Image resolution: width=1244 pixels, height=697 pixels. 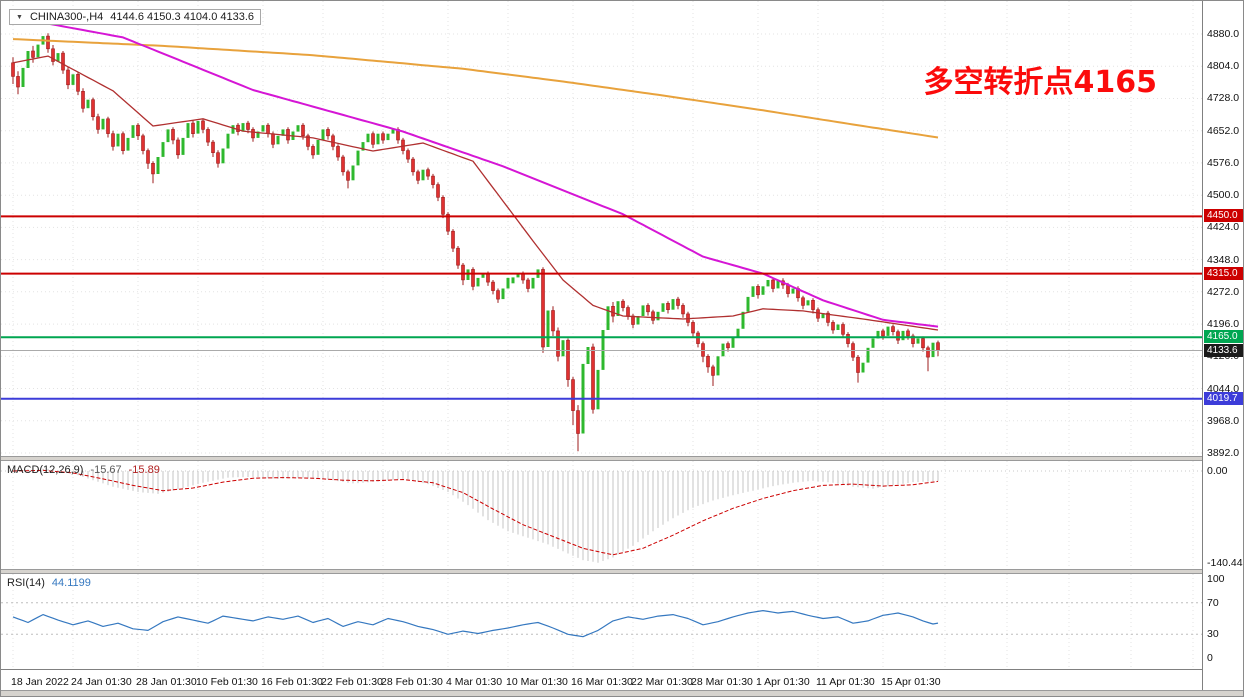 I want to click on price-tick-label: 4804.0, so click(x=1223, y=66).